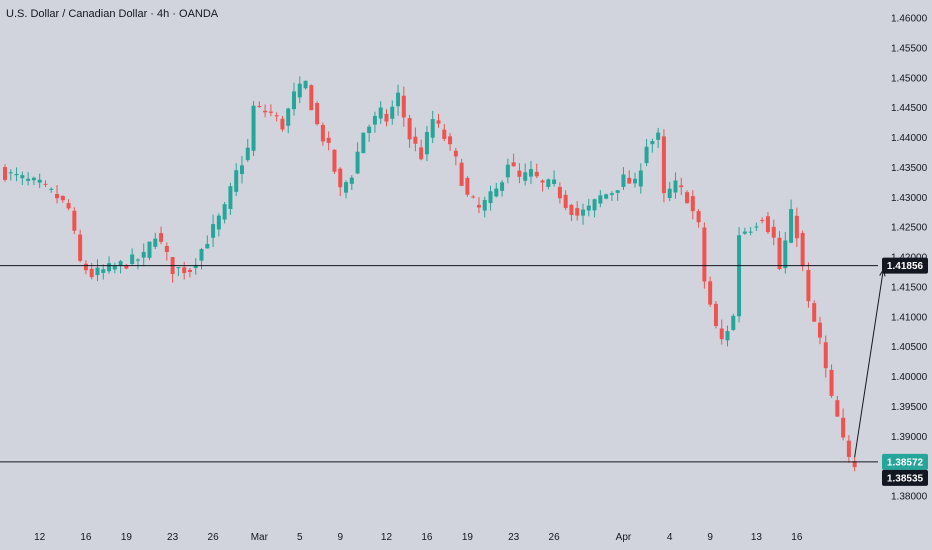 The image size is (932, 550). Describe the element at coordinates (909, 48) in the screenshot. I see `y-tick-label: 1.45500` at that location.